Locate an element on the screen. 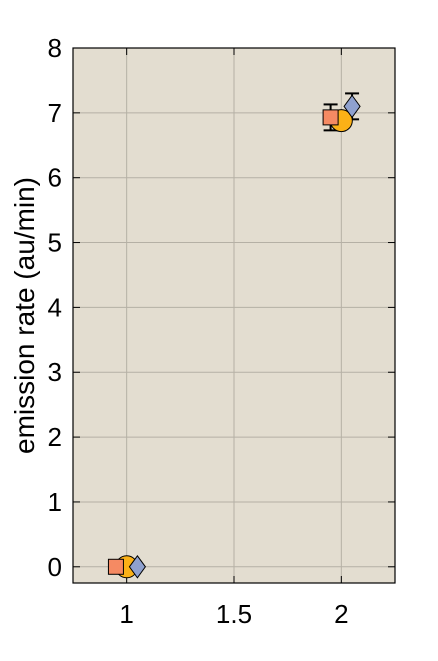  y-tick-label: 4 is located at coordinates (55, 307).